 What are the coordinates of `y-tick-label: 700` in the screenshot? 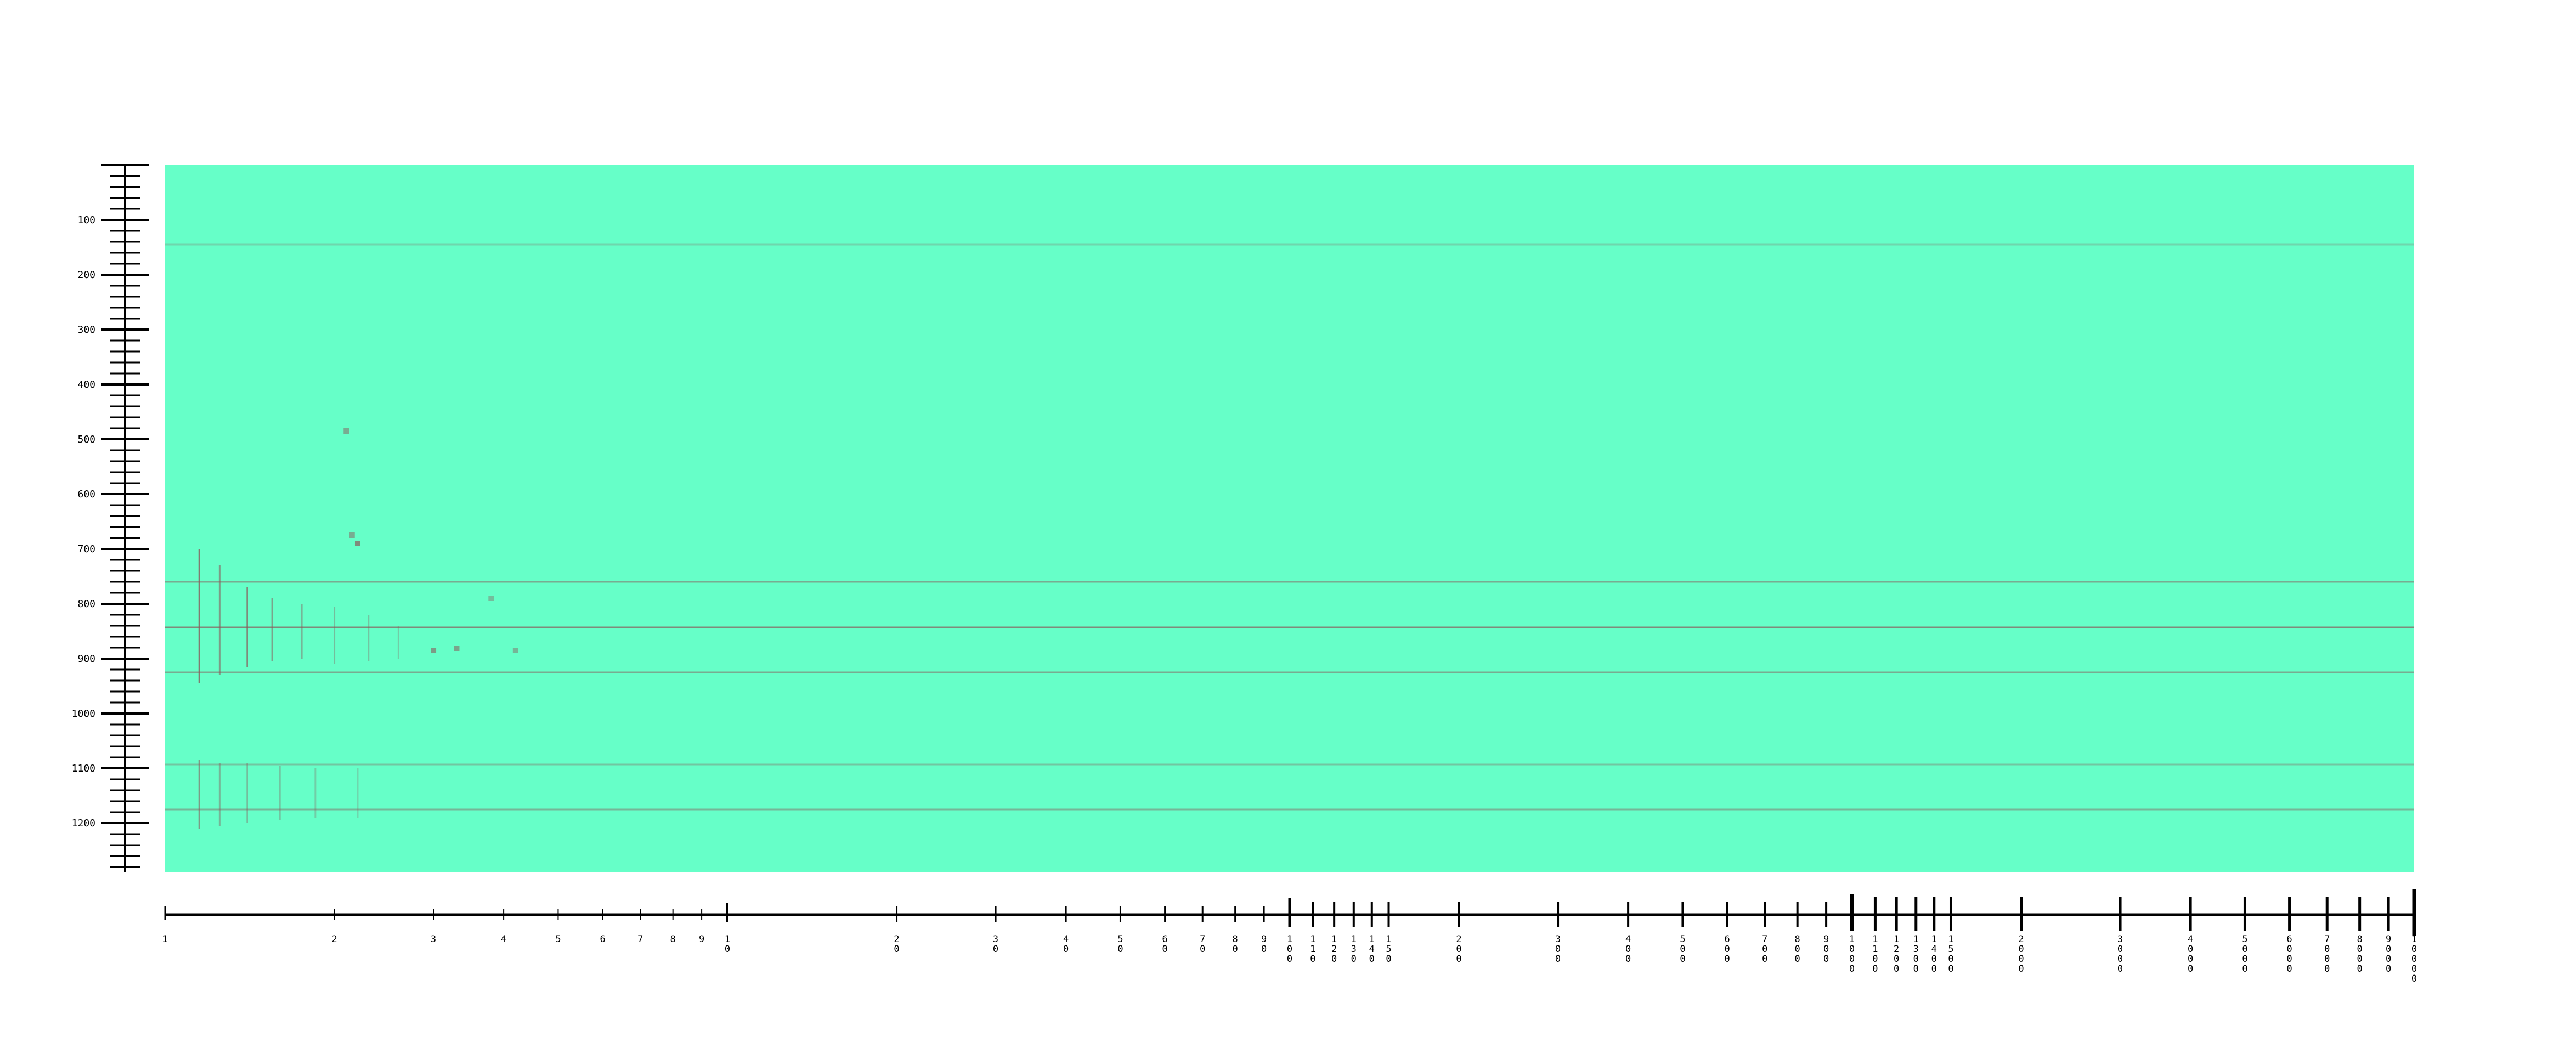 It's located at (86, 549).